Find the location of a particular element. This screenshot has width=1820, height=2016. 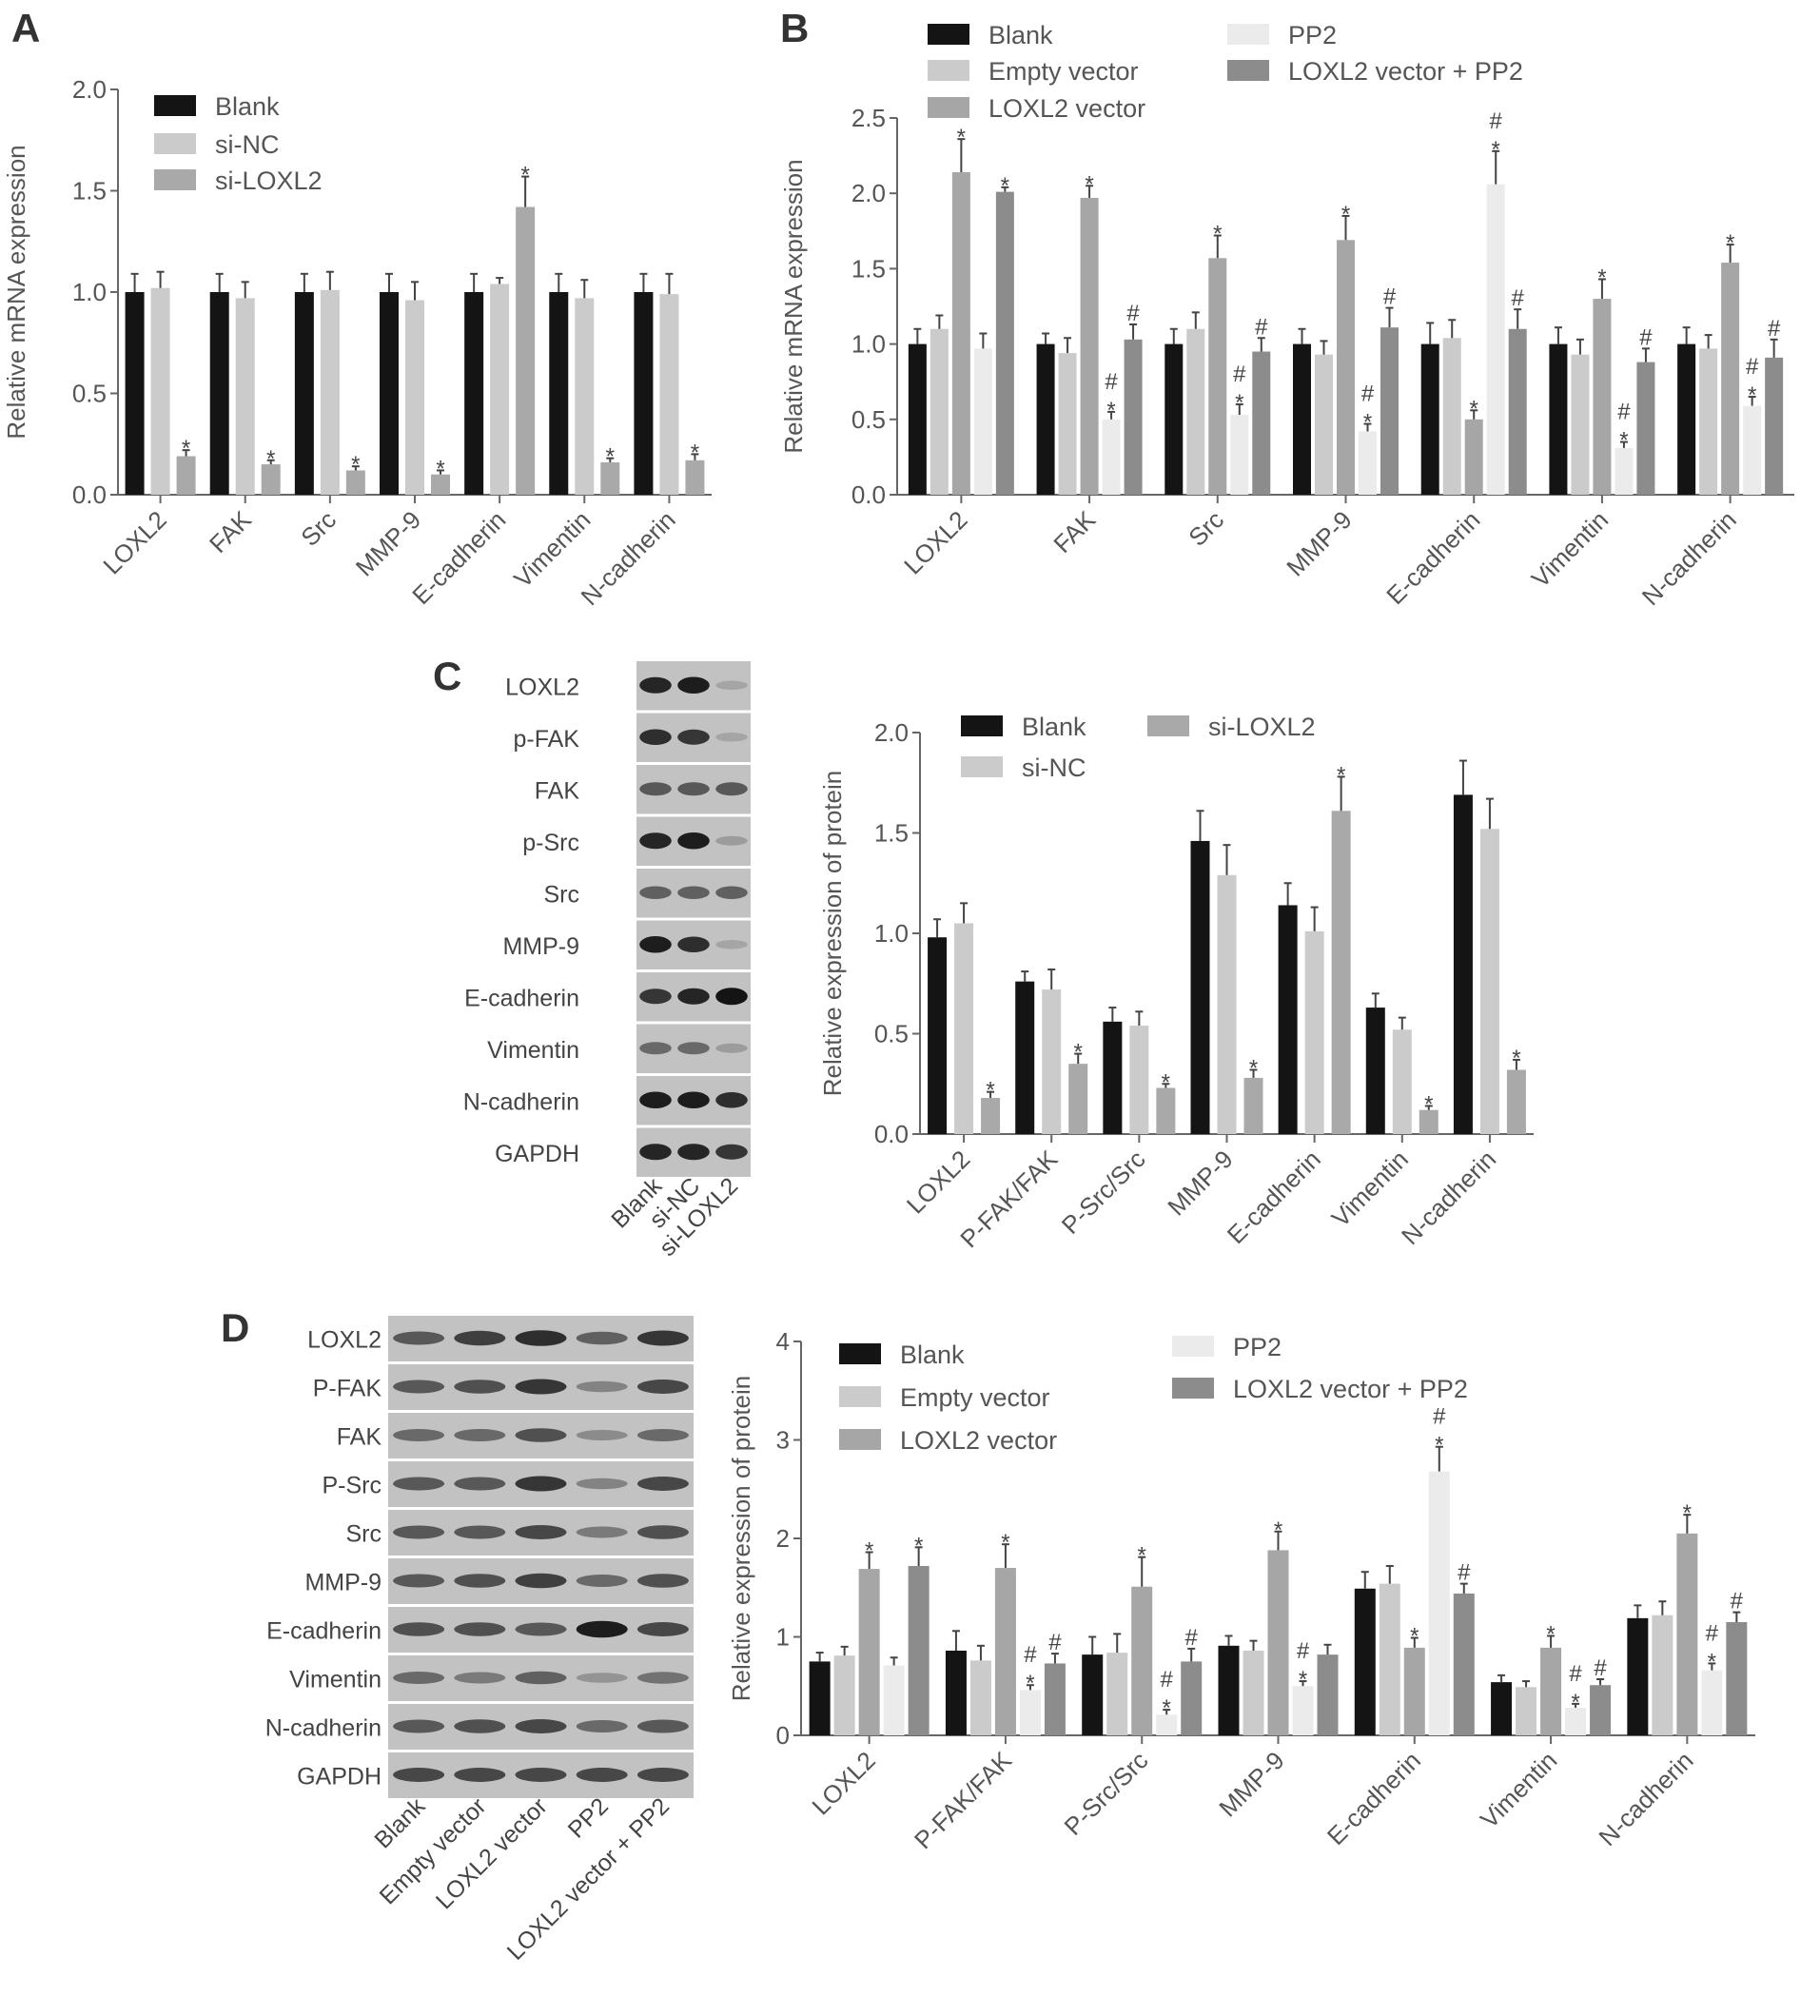

y-tick-label: 0 is located at coordinates (783, 1735).